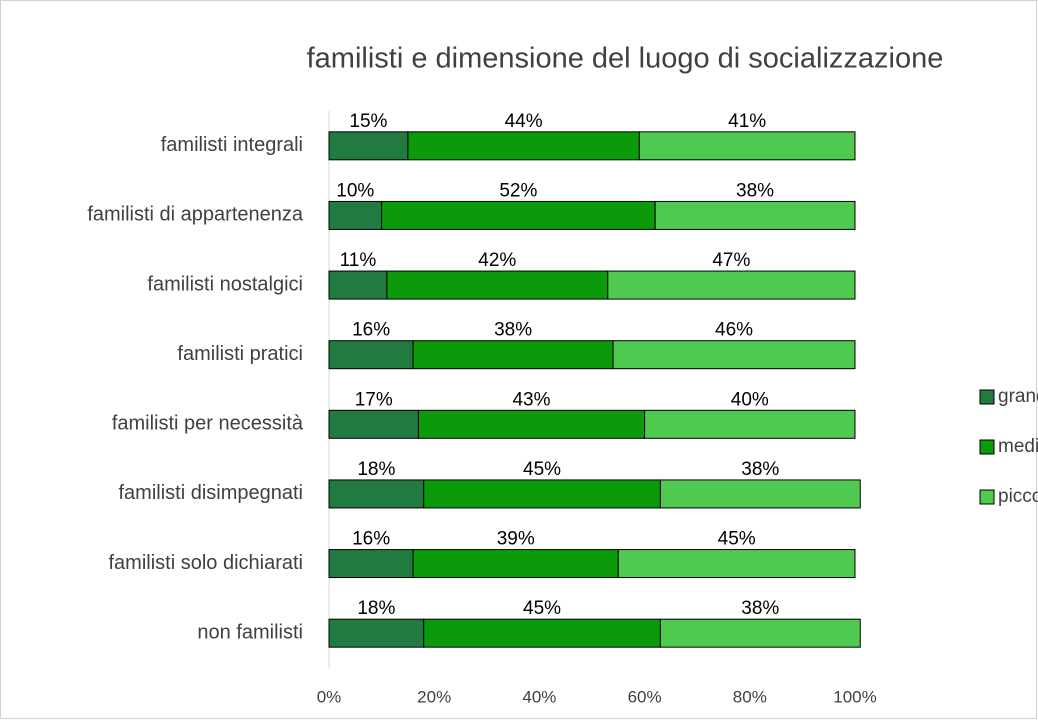  Describe the element at coordinates (1018, 446) in the screenshot. I see `legend-label: medio` at that location.